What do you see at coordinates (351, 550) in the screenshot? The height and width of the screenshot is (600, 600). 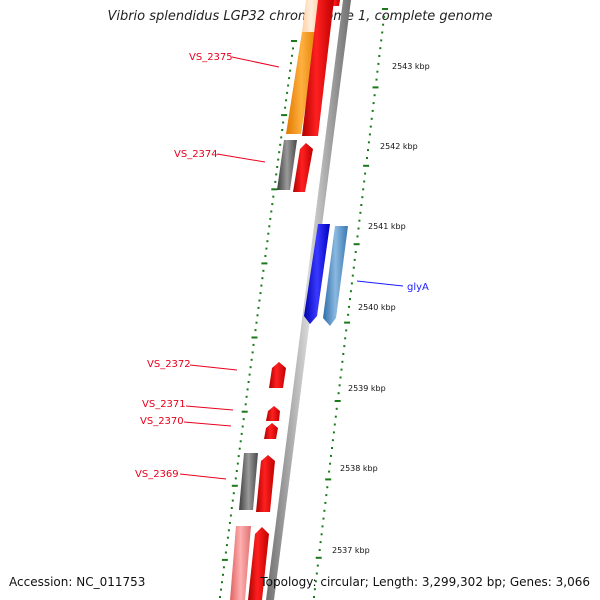 I see `kbp-label-2537: 2537 kbp` at bounding box center [351, 550].